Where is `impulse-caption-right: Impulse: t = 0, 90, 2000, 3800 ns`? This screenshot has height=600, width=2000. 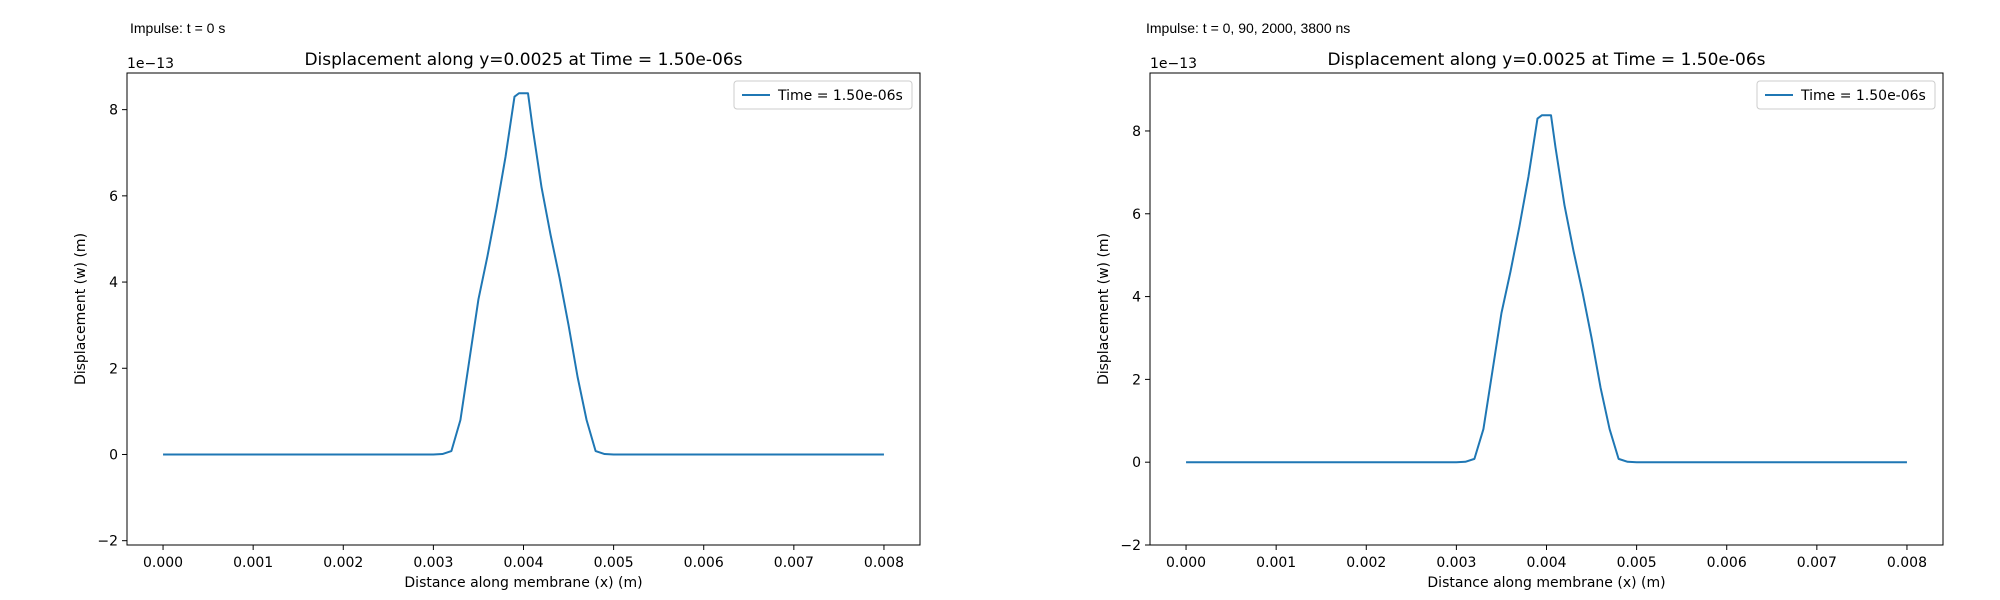 impulse-caption-right: Impulse: t = 0, 90, 2000, 3800 ns is located at coordinates (1248, 28).